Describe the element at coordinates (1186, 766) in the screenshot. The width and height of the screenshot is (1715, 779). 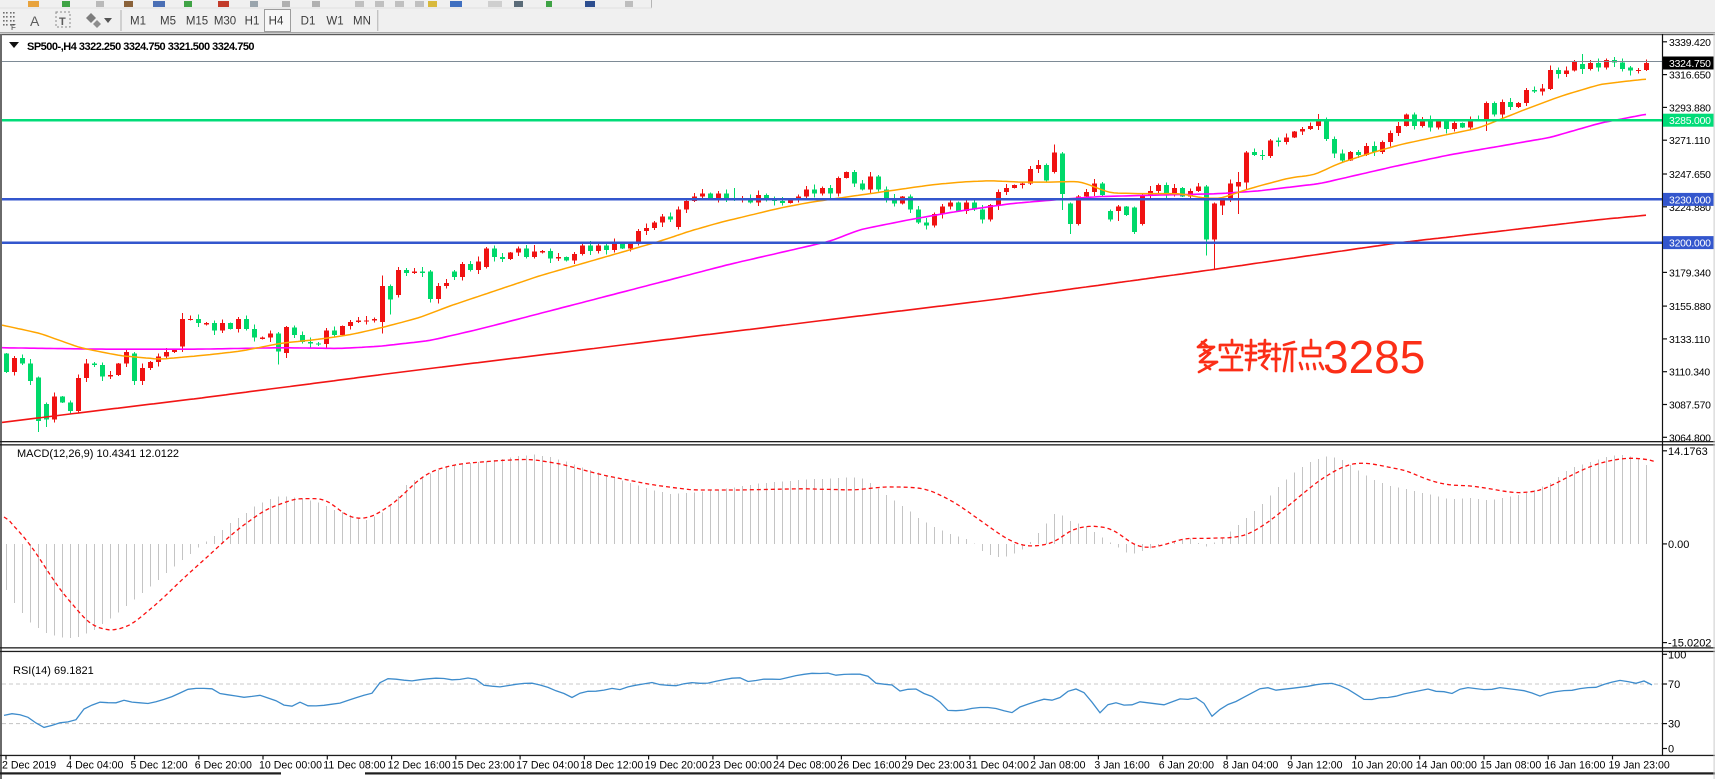
I see `svg-text: 6 Jan 20:00` at that location.